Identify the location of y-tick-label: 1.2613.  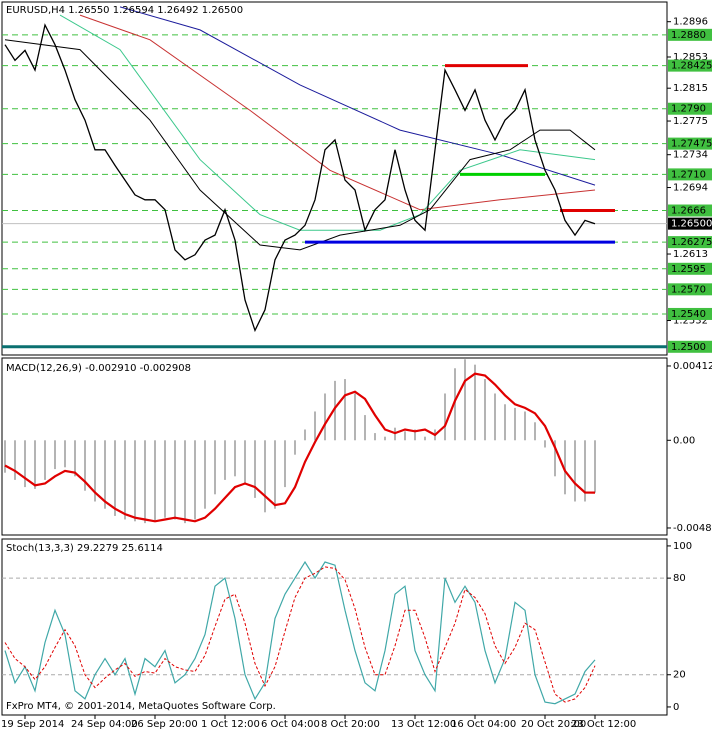
(690, 254).